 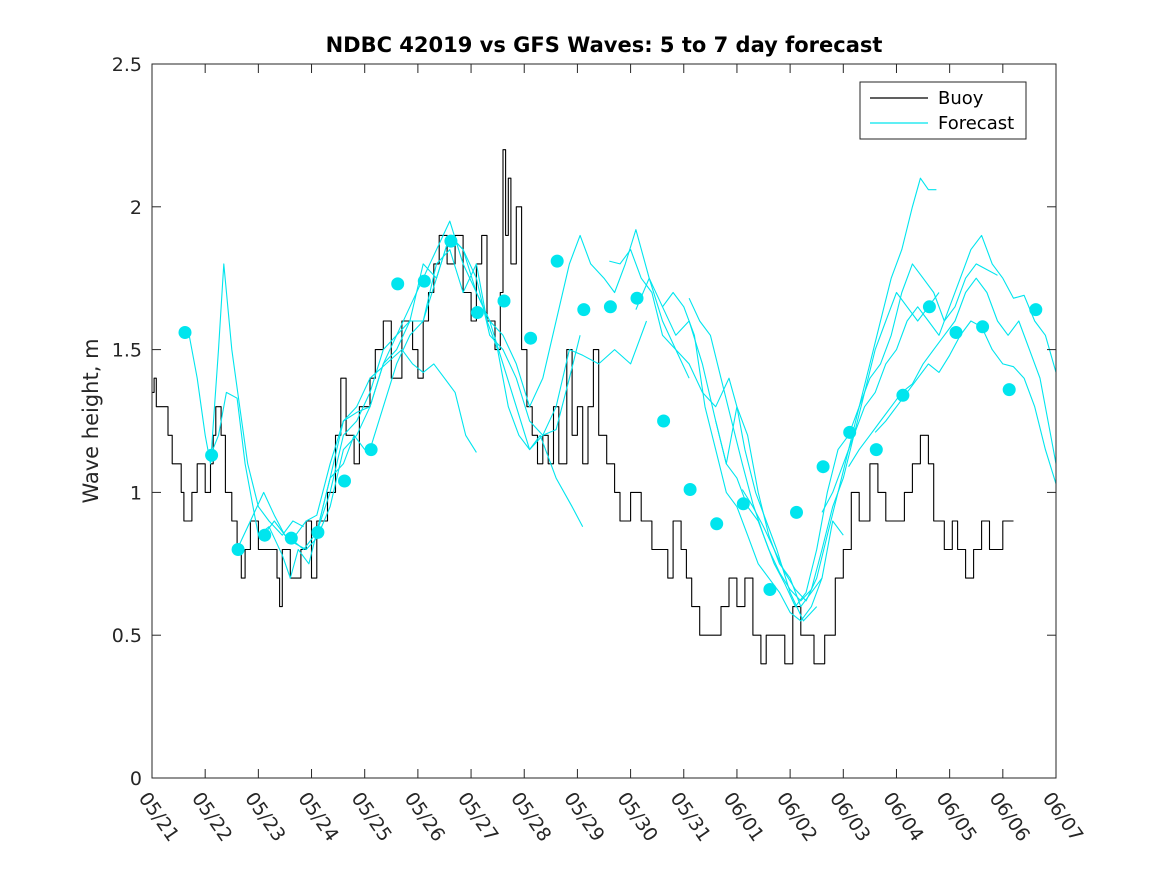 I want to click on y-tick-label: 2, so click(x=136, y=208).